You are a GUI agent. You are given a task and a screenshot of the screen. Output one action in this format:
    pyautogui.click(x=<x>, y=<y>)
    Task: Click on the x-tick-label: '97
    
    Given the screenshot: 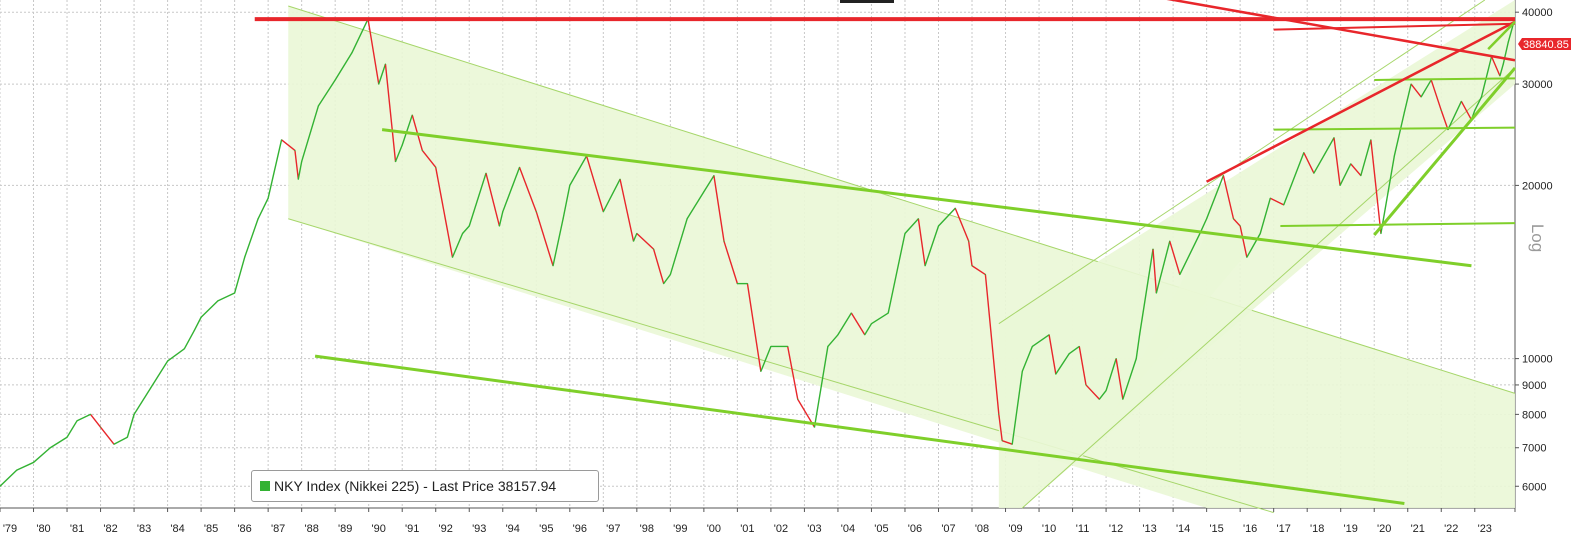 What is the action you would take?
    pyautogui.click(x=613, y=529)
    